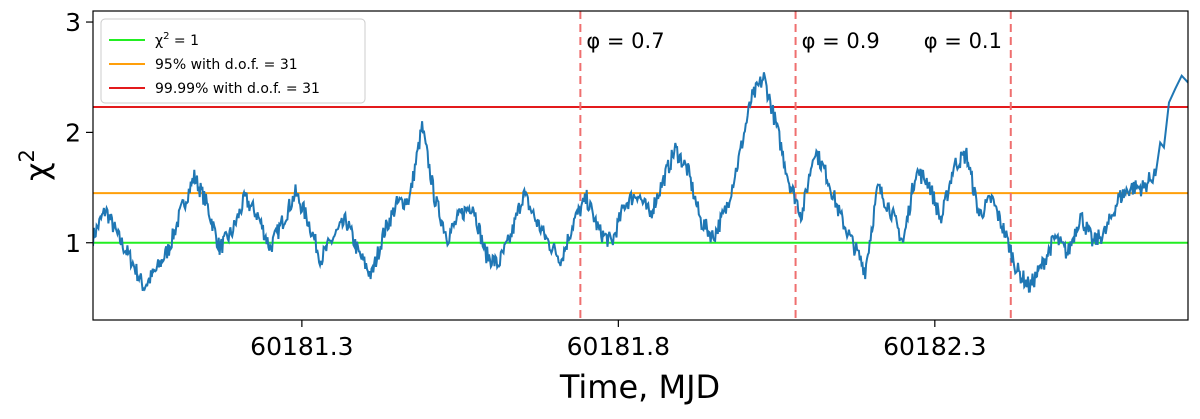 This screenshot has height=419, width=1200. Describe the element at coordinates (73, 132) in the screenshot. I see `y-tick-label-1: 2` at that location.